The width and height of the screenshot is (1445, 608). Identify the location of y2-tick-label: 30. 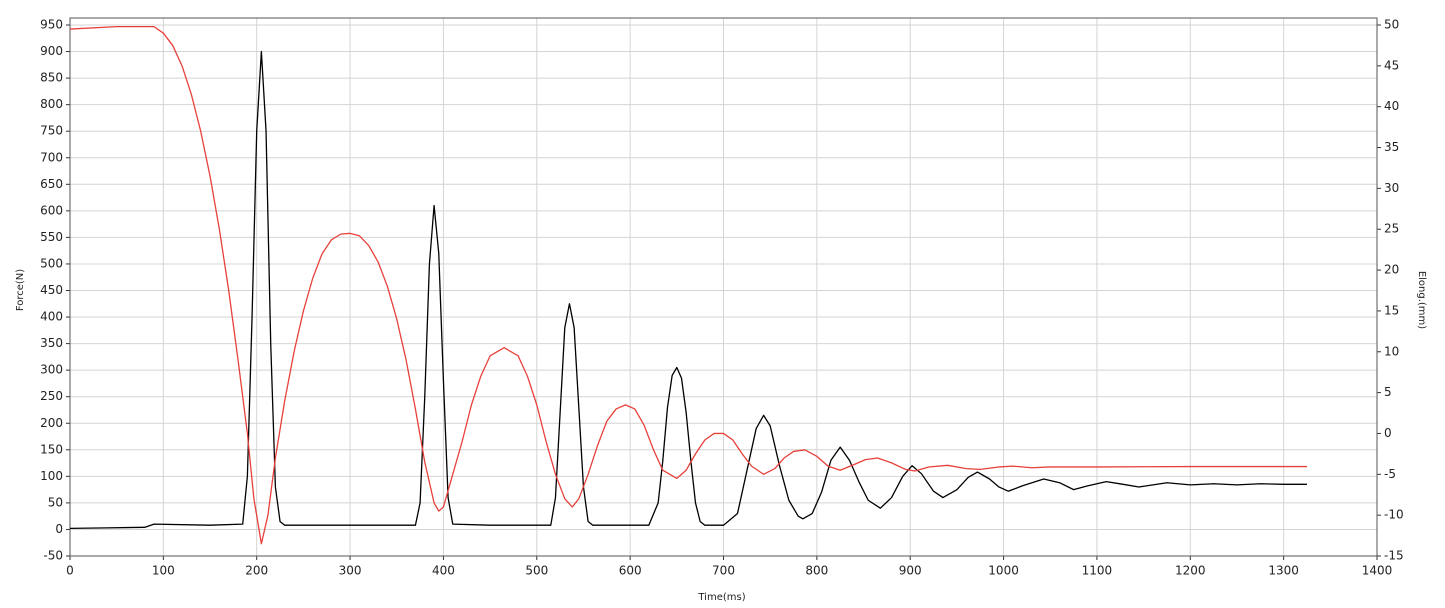
(1391, 188).